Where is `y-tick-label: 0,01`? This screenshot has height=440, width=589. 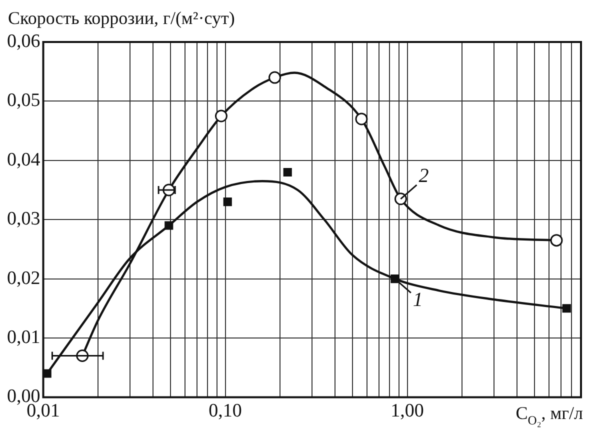 y-tick-label: 0,01 is located at coordinates (23, 337).